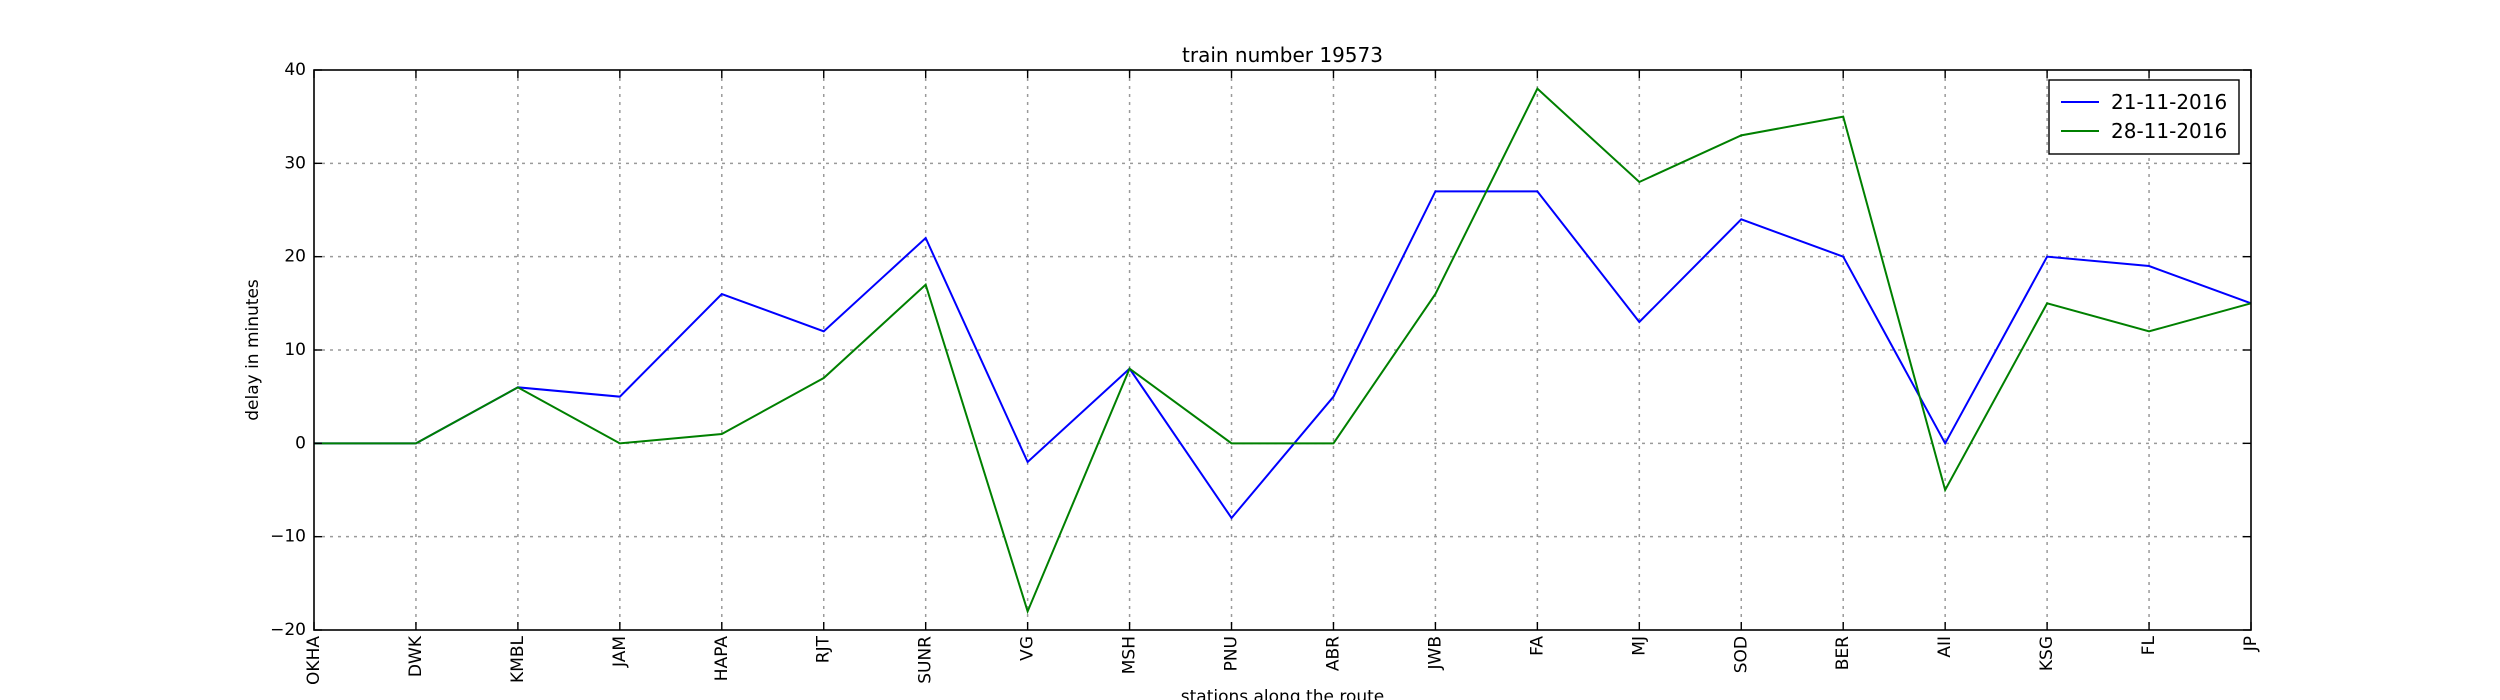 This screenshot has width=2500, height=700. I want to click on y-tick-label: 0, so click(300, 443).